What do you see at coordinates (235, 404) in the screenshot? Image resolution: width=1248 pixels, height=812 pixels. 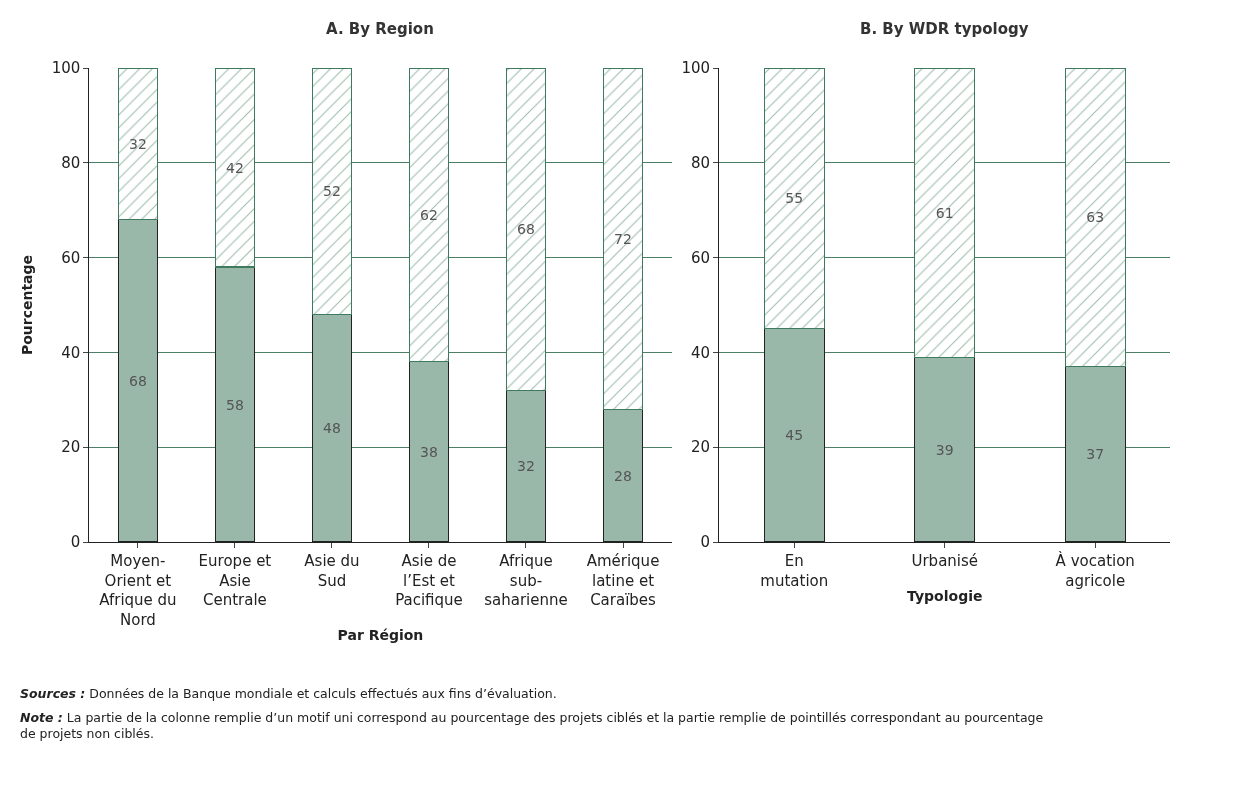 I see `data-label: 58` at bounding box center [235, 404].